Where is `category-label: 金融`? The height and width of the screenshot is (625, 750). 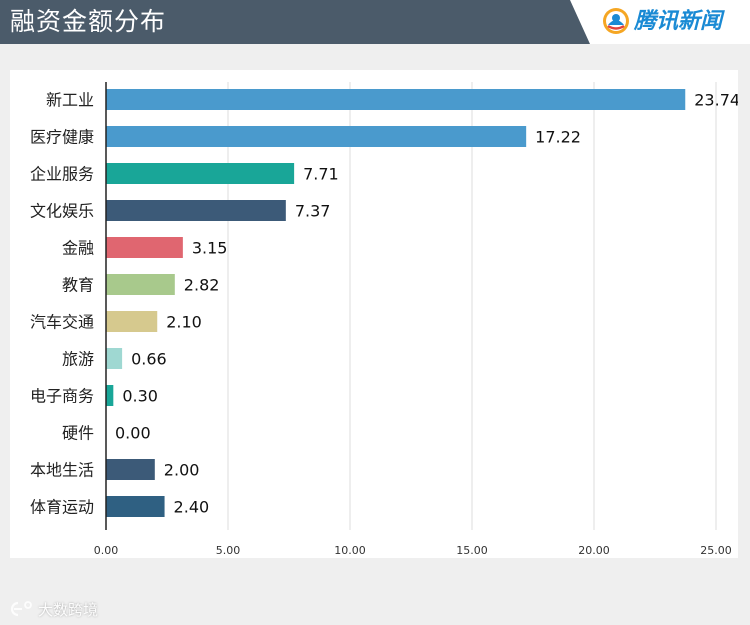
category-label: 金融 is located at coordinates (78, 248).